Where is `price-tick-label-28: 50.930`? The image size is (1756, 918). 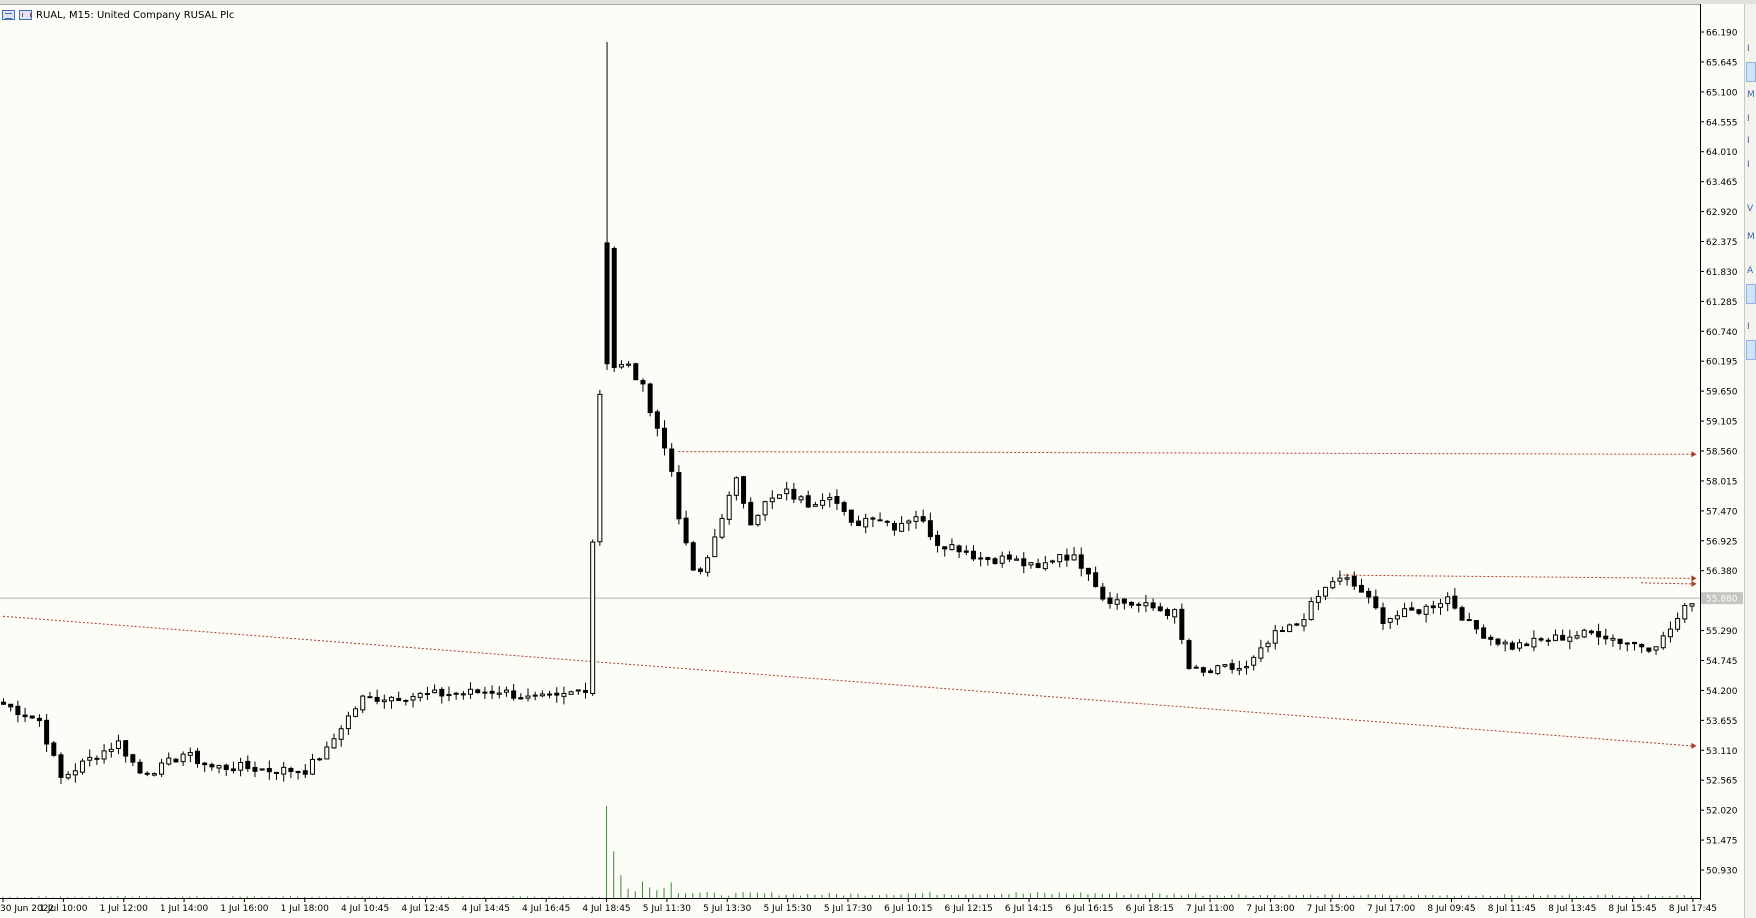
price-tick-label-28: 50.930 is located at coordinates (1722, 872).